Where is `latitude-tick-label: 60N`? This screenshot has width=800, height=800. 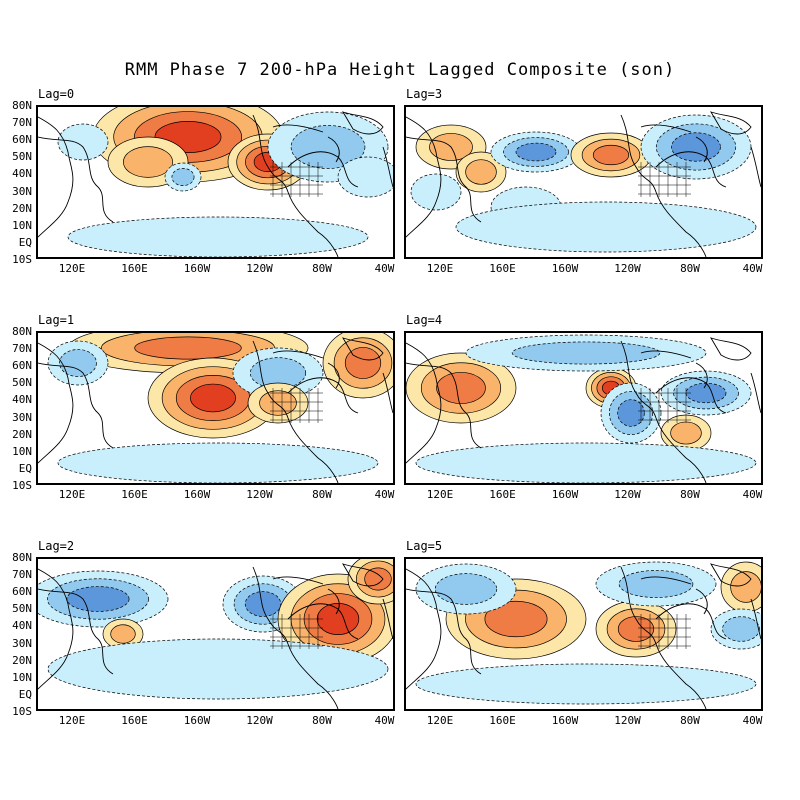
latitude-tick-label: 60N is located at coordinates (22, 140).